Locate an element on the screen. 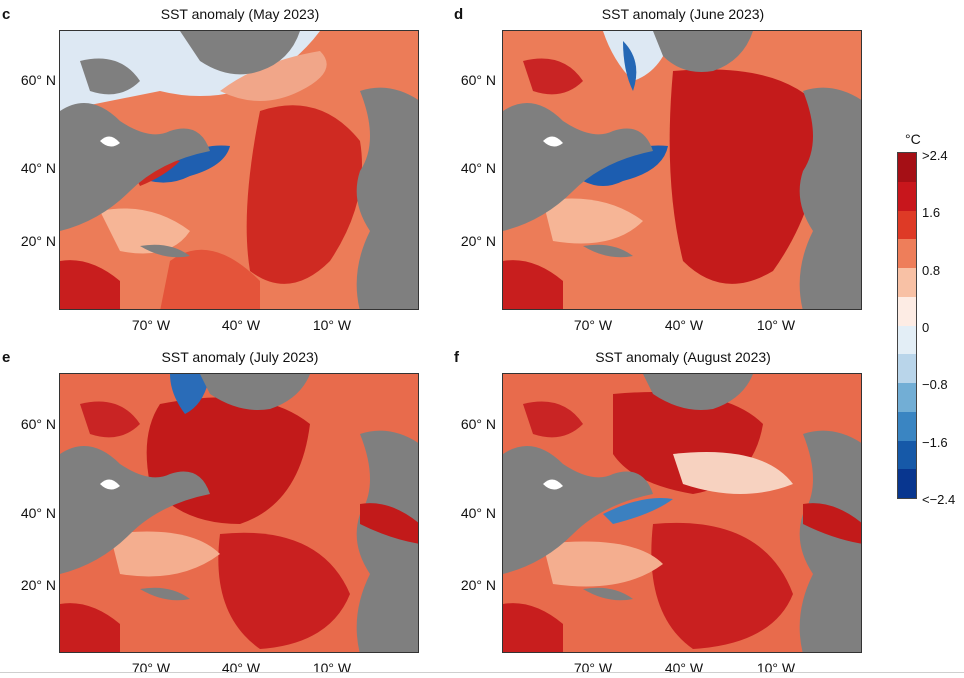 The image size is (964, 678). lon-label-c-10: 10° W is located at coordinates (332, 325).